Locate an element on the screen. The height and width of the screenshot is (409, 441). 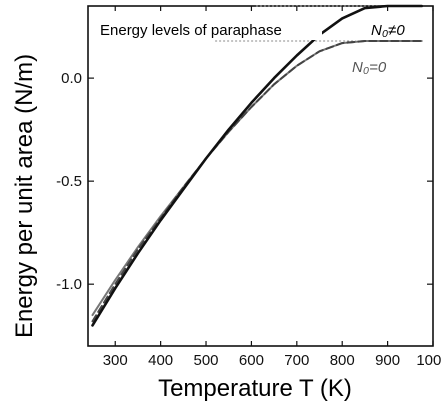
n0-nonzero-label: N₀≠0 is located at coordinates (388, 30).